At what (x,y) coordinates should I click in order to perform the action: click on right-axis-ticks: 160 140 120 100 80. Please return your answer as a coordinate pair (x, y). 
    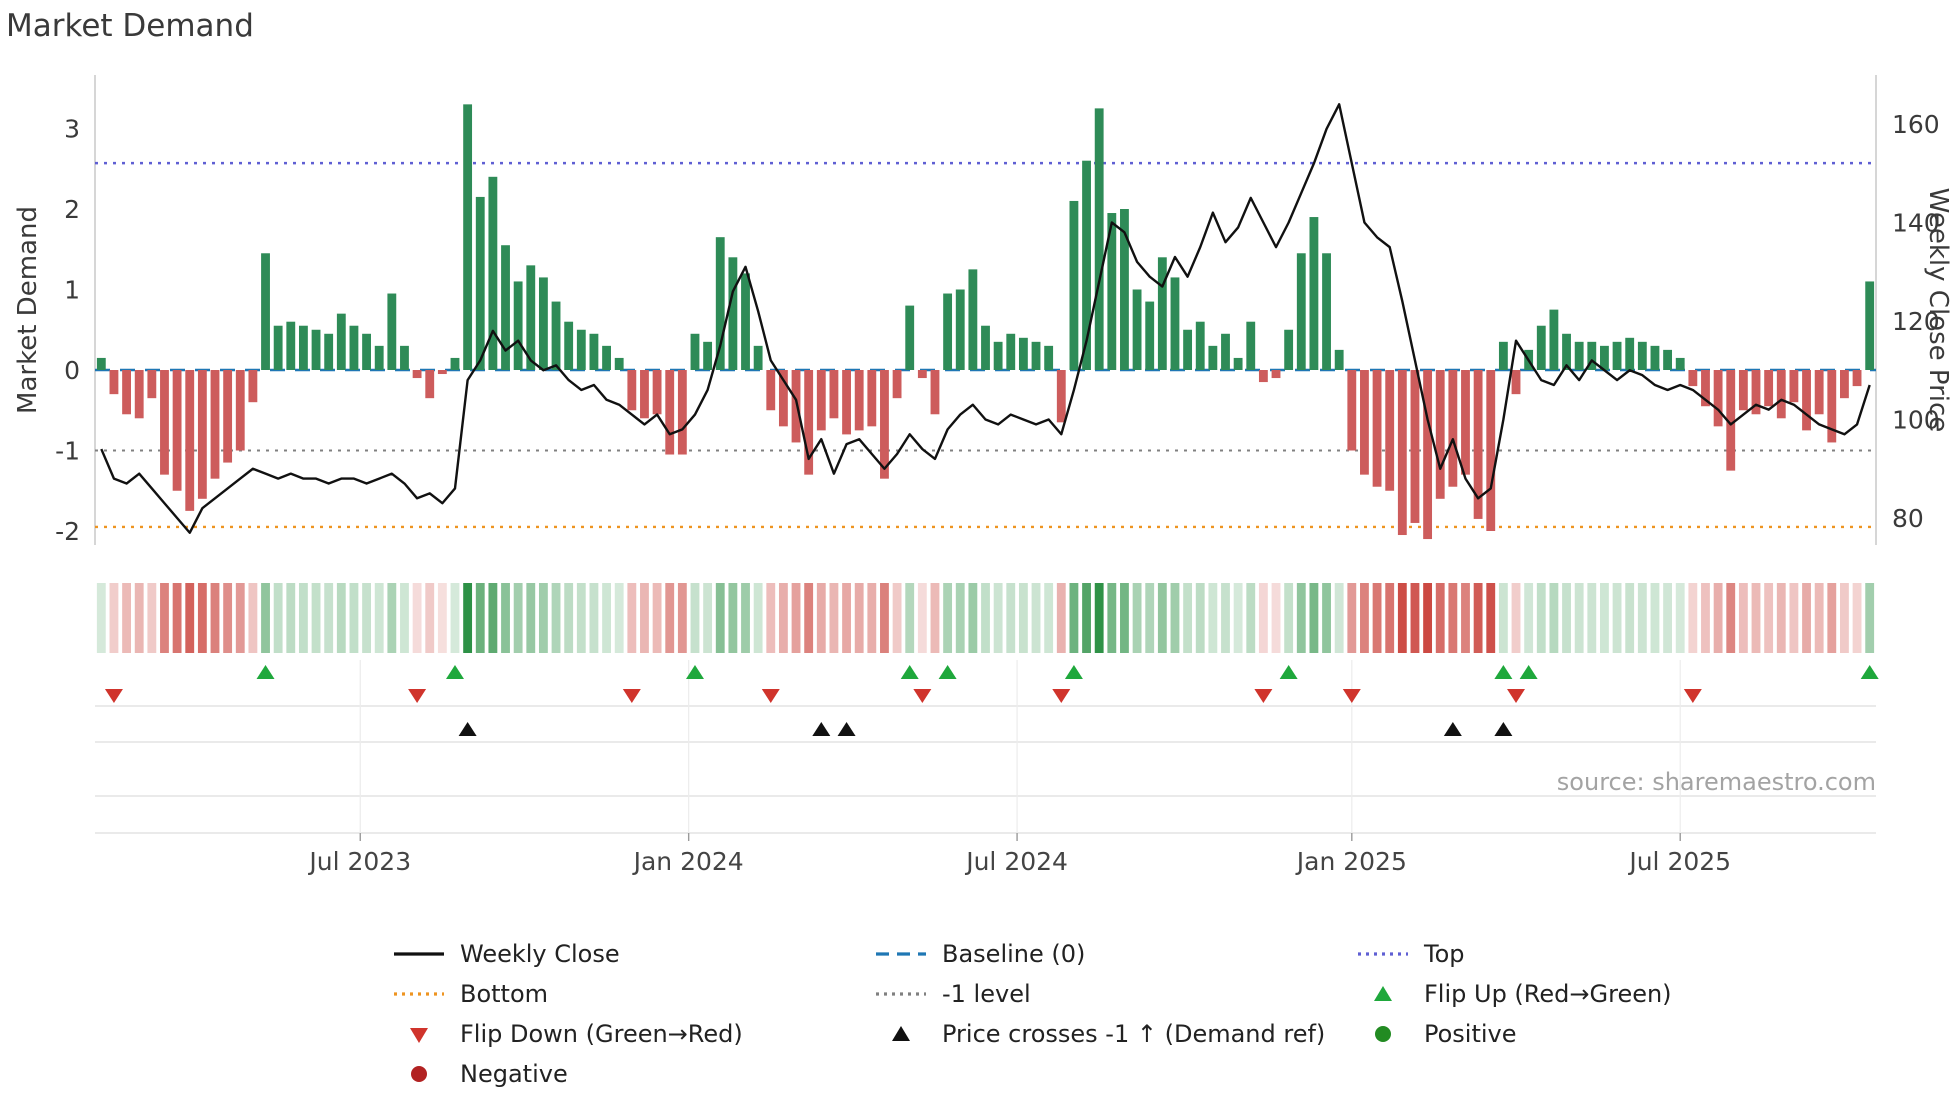
    Looking at the image, I should click on (1916, 321).